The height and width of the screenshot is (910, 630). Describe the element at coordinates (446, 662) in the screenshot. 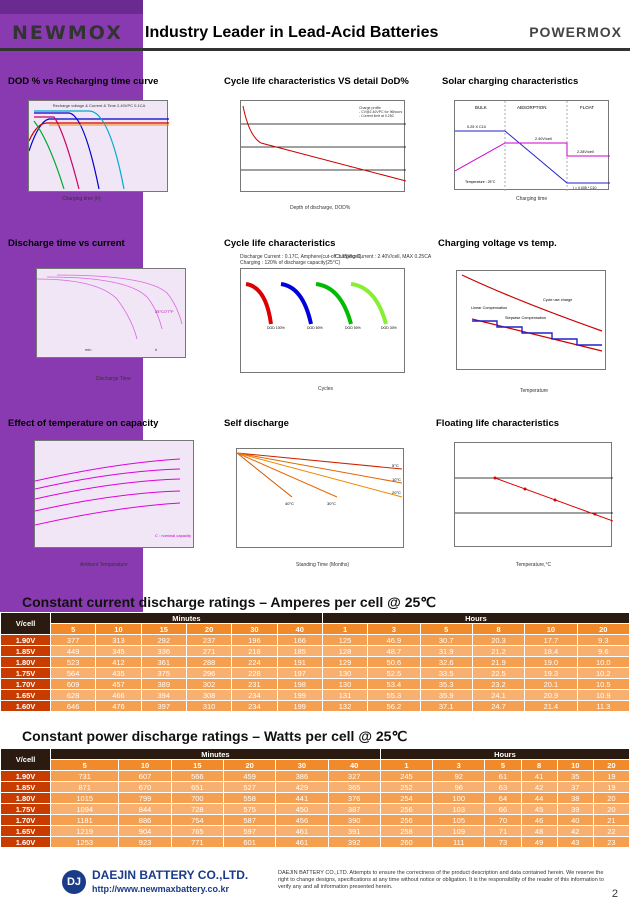

I see `table-cell: 32.6` at that location.